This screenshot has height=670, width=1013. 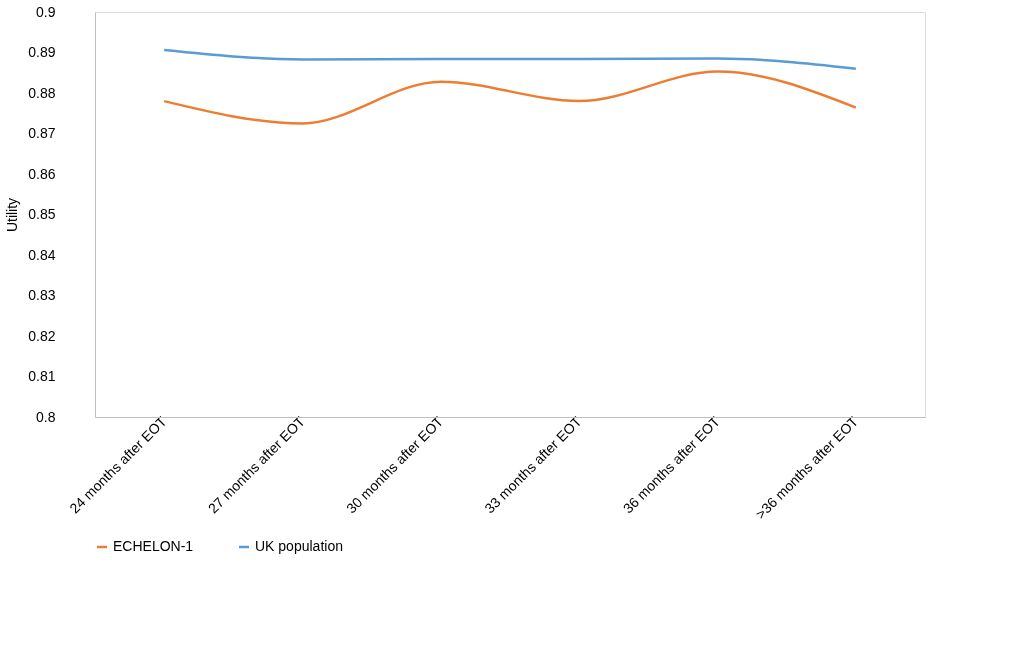 What do you see at coordinates (42, 295) in the screenshot?
I see `y-tick-label: 0.83` at bounding box center [42, 295].